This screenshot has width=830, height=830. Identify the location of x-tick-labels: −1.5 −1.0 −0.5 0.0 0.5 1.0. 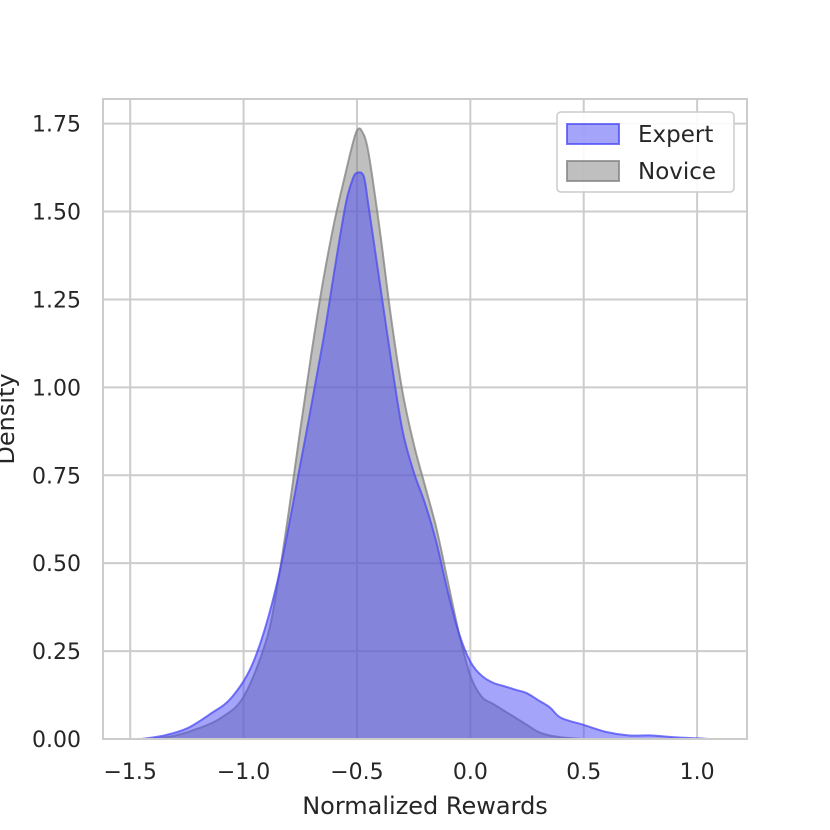
(409, 772).